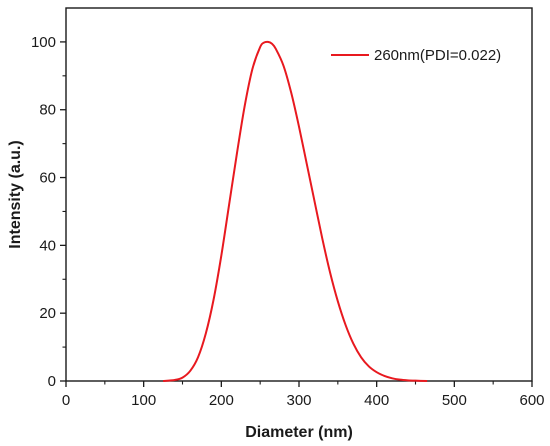 The image size is (550, 446). What do you see at coordinates (47, 313) in the screenshot?
I see `y-tick-label-1: 20` at bounding box center [47, 313].